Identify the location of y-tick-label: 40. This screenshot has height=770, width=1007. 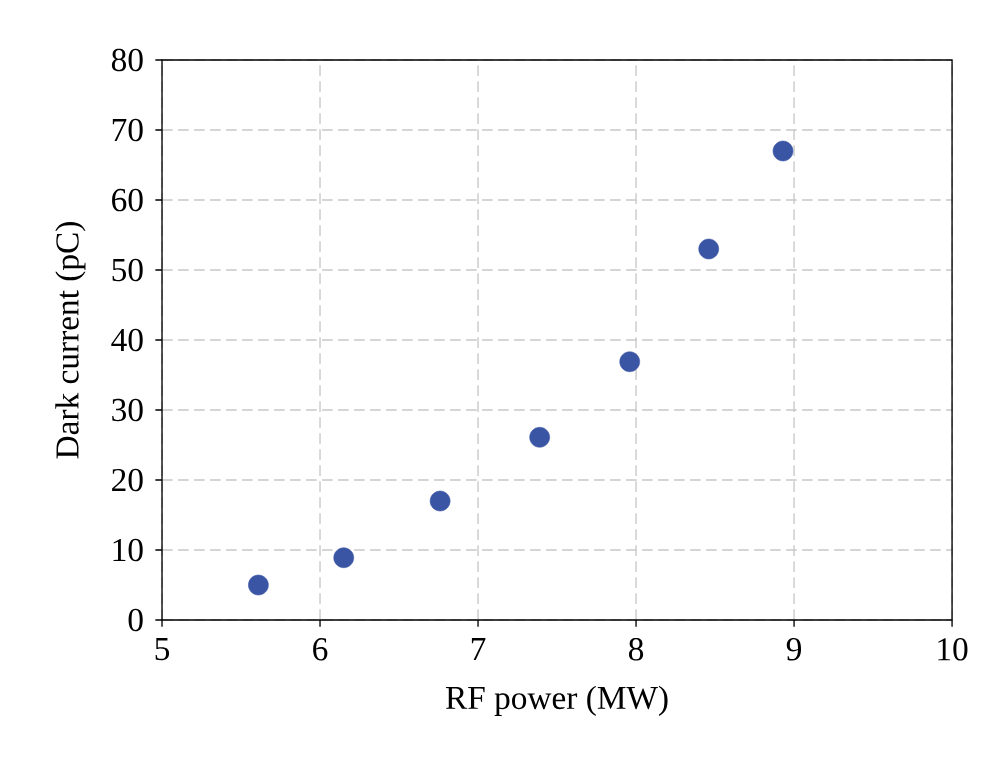
(127, 340).